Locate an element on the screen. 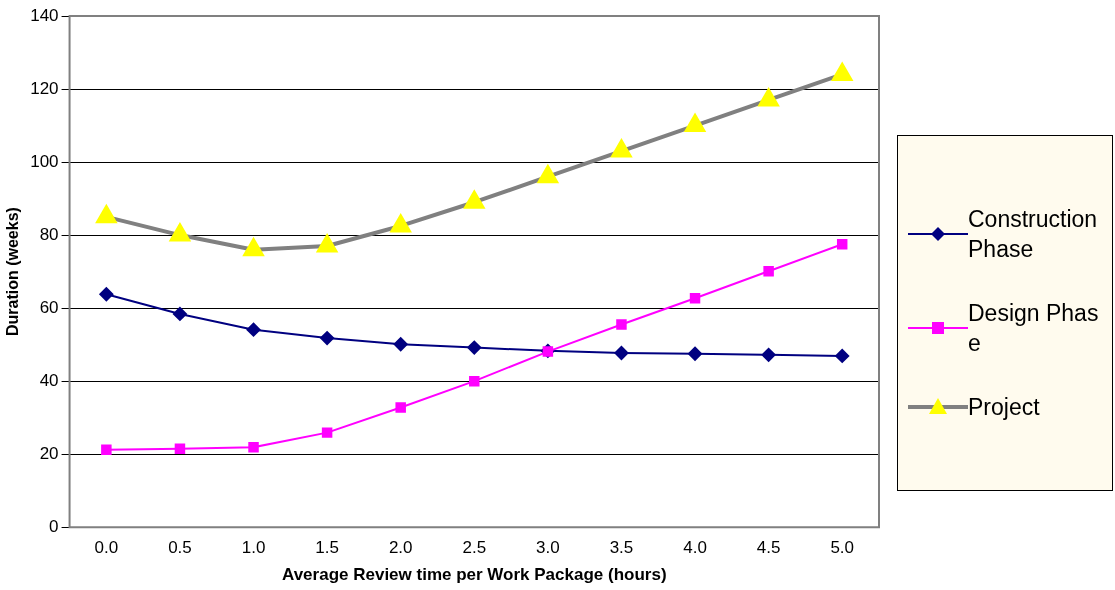 The height and width of the screenshot is (590, 1115). legend-label: Construction Phase is located at coordinates (1033, 234).